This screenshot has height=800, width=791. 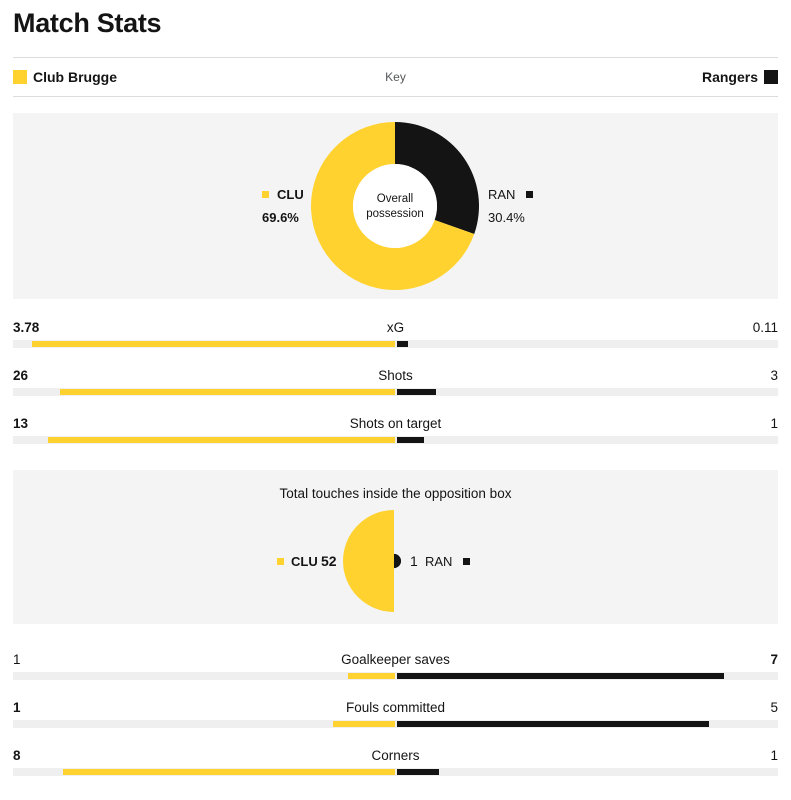 I want to click on away-color-swatch, so click(x=771, y=76).